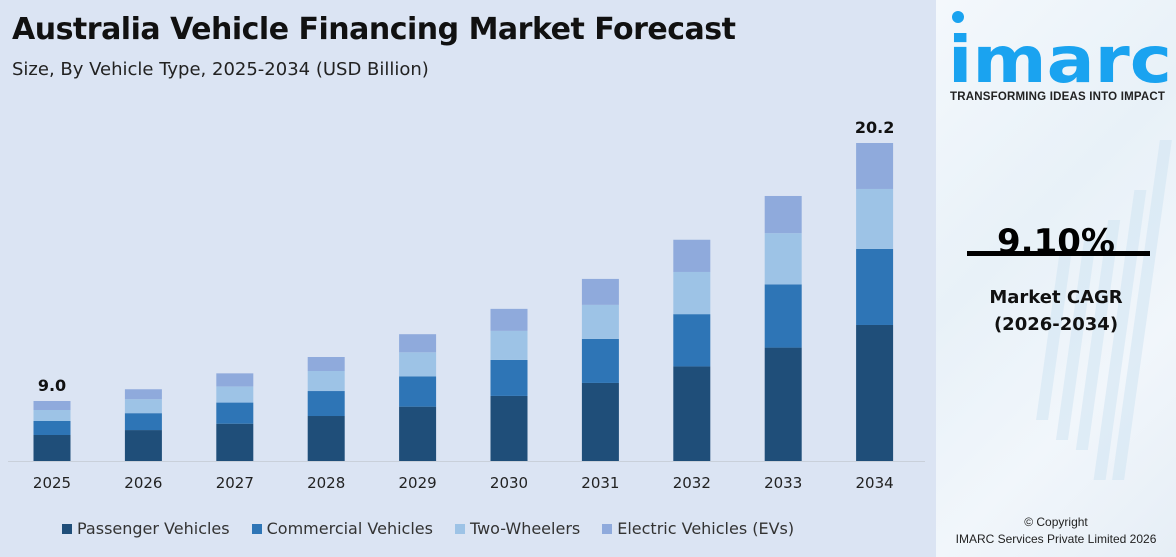 The height and width of the screenshot is (557, 1176). I want to click on bar-segment-electric-vehicles-evs--2025, so click(52, 405).